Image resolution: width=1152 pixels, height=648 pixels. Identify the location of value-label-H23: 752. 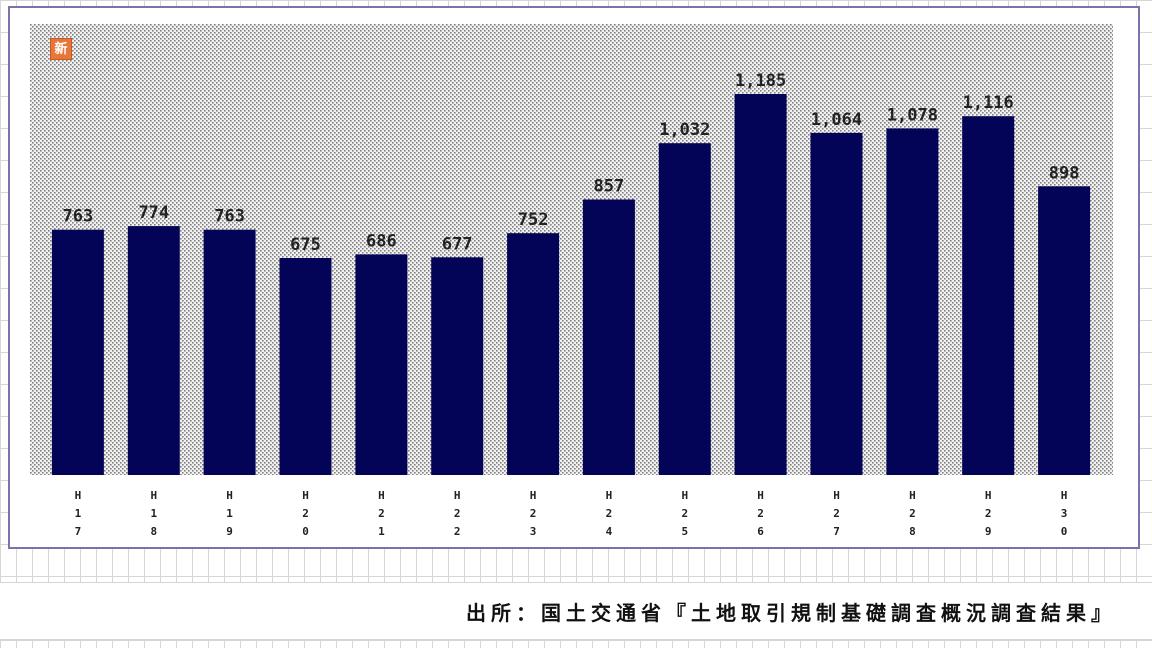
(533, 220).